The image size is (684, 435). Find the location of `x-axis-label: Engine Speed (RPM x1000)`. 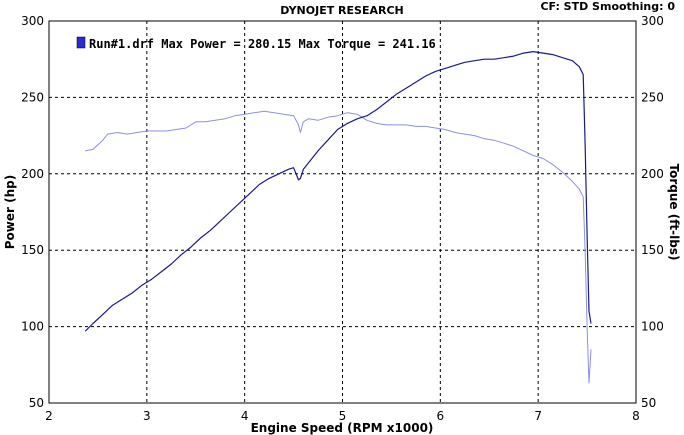

x-axis-label: Engine Speed (RPM x1000) is located at coordinates (342, 428).